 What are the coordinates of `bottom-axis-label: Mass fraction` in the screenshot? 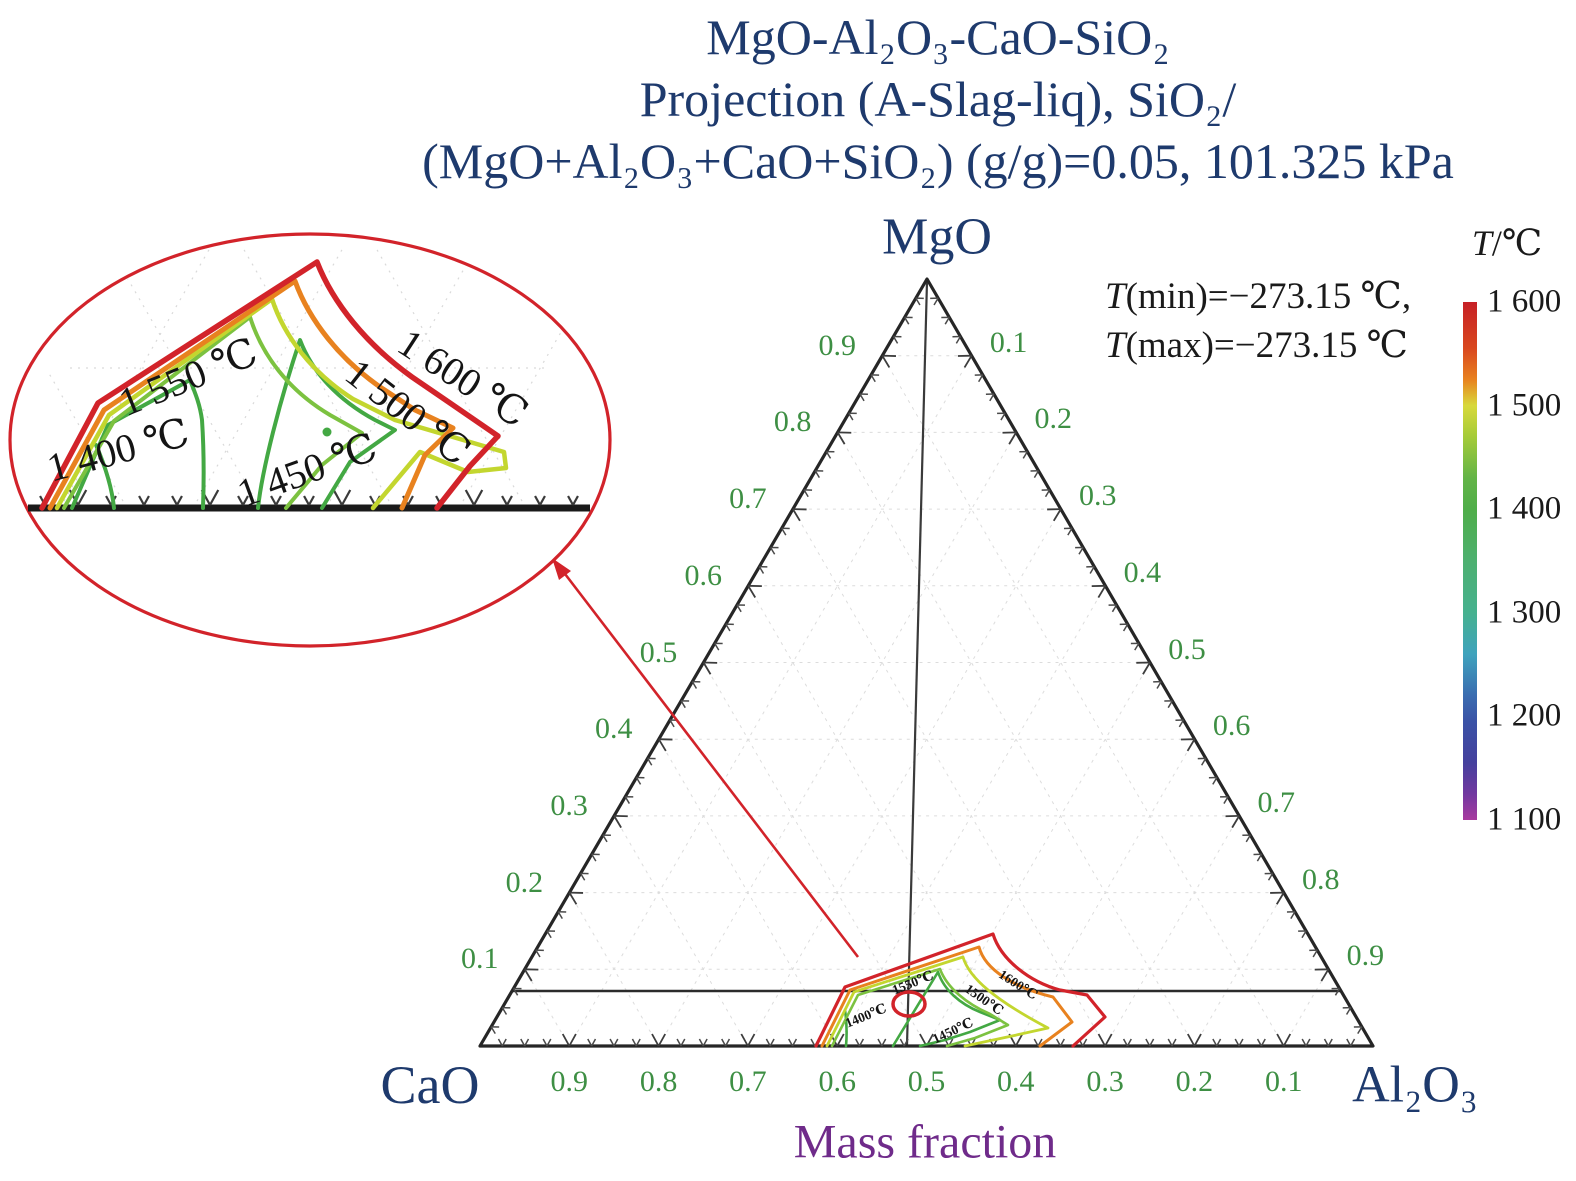 It's located at (925, 1142).